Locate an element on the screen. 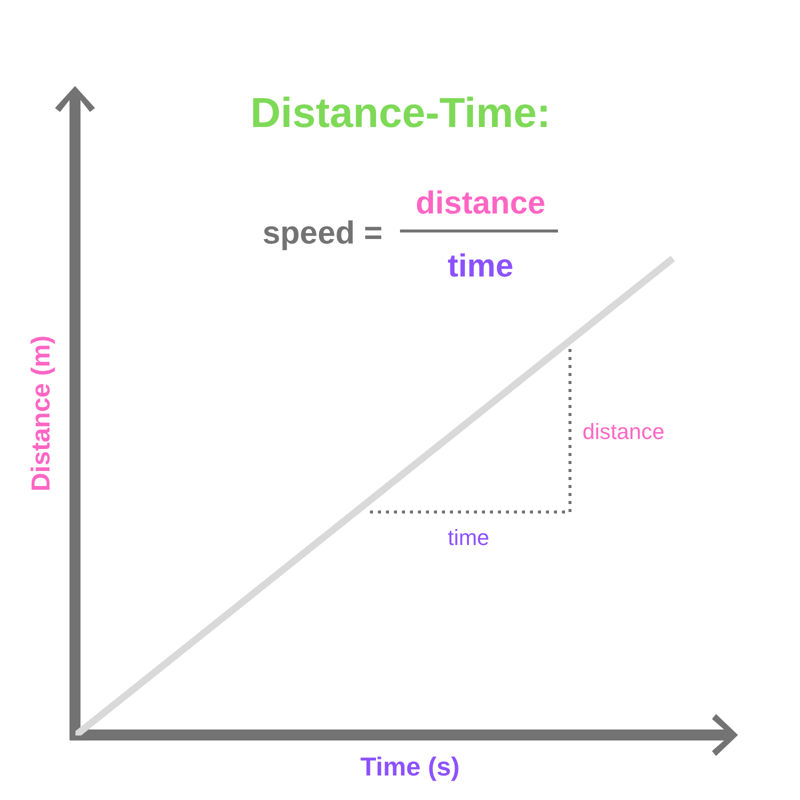 This screenshot has width=800, height=800. annotation: distance is located at coordinates (623, 431).